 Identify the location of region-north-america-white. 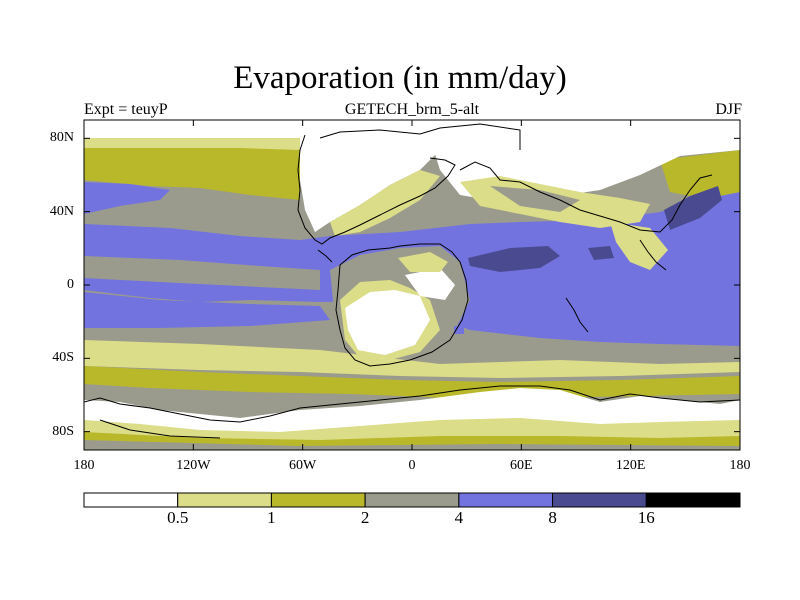
(370, 185).